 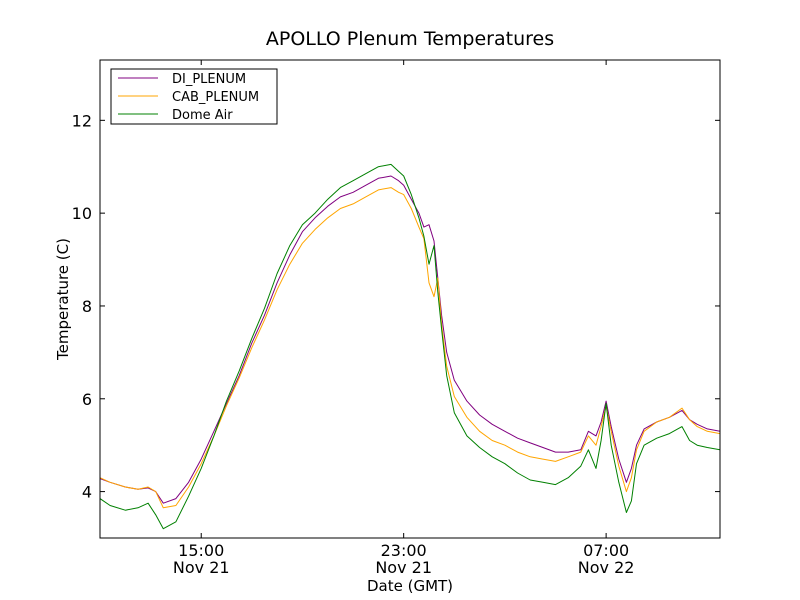 What do you see at coordinates (87, 399) in the screenshot?
I see `y-tick-label: 6` at bounding box center [87, 399].